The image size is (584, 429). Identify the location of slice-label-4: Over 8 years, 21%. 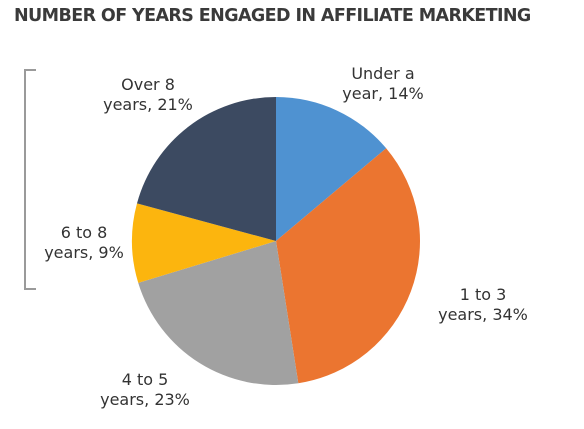
(148, 94).